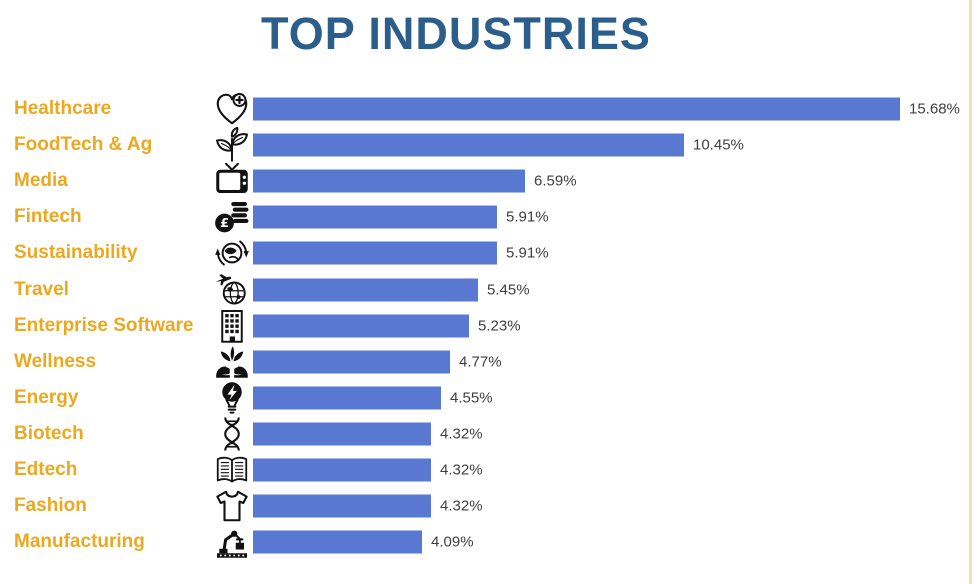  I want to click on industry-label: Fashion, so click(50, 506).